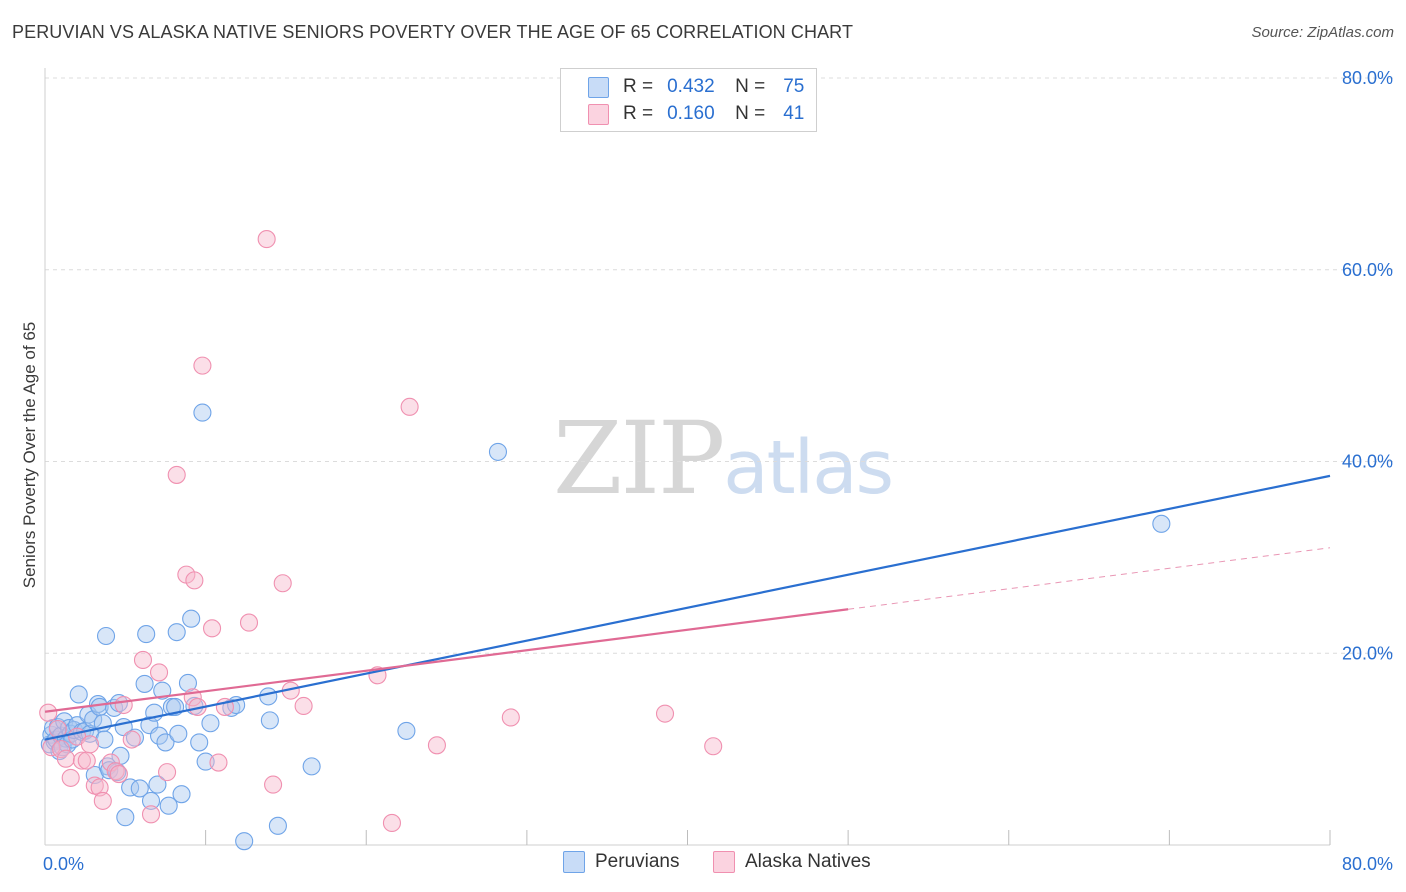  What do you see at coordinates (637, 861) in the screenshot?
I see `bottom-legend-label-peruvians: Peruvians` at bounding box center [637, 861].